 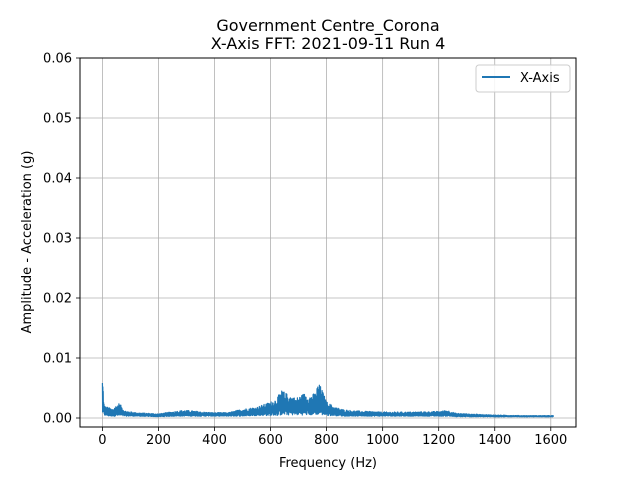 I want to click on x-tick-label: 1000, so click(x=382, y=440).